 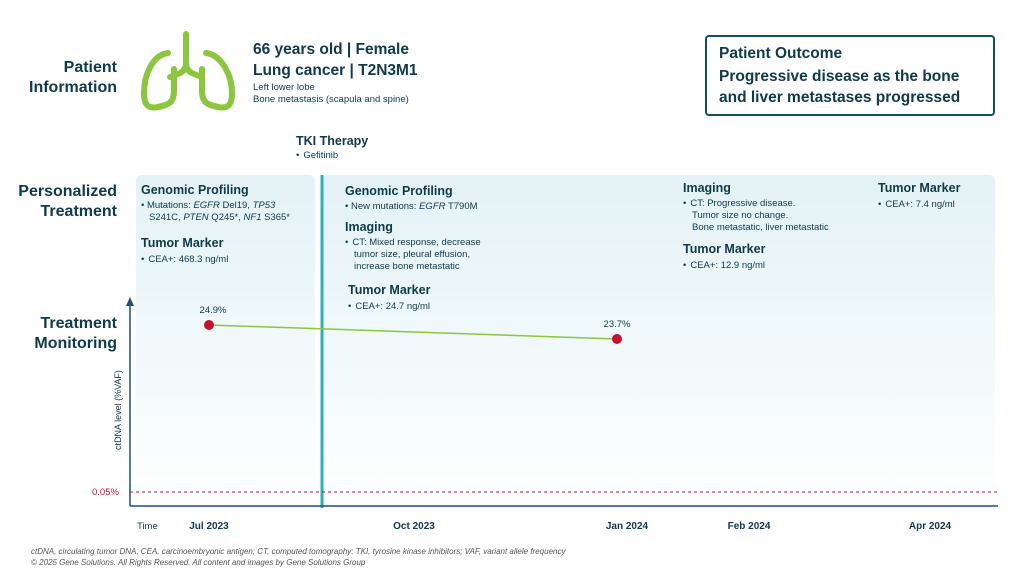 I want to click on oct2023-genomic-title: Genomic Profiling, so click(x=399, y=191).